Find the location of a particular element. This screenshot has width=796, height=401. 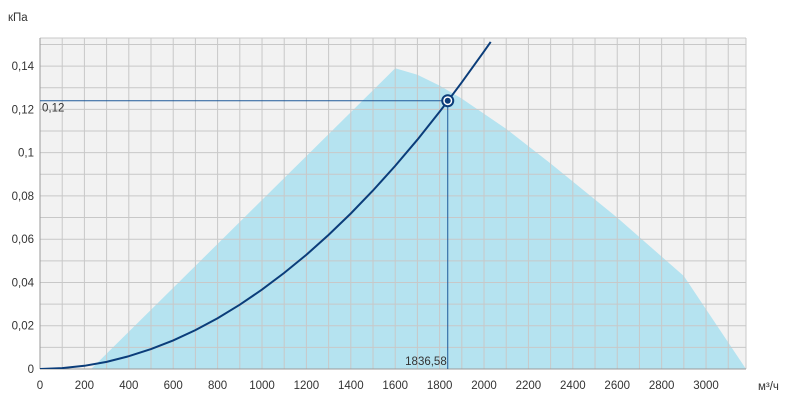

x-tick-label: 2600 is located at coordinates (617, 386).